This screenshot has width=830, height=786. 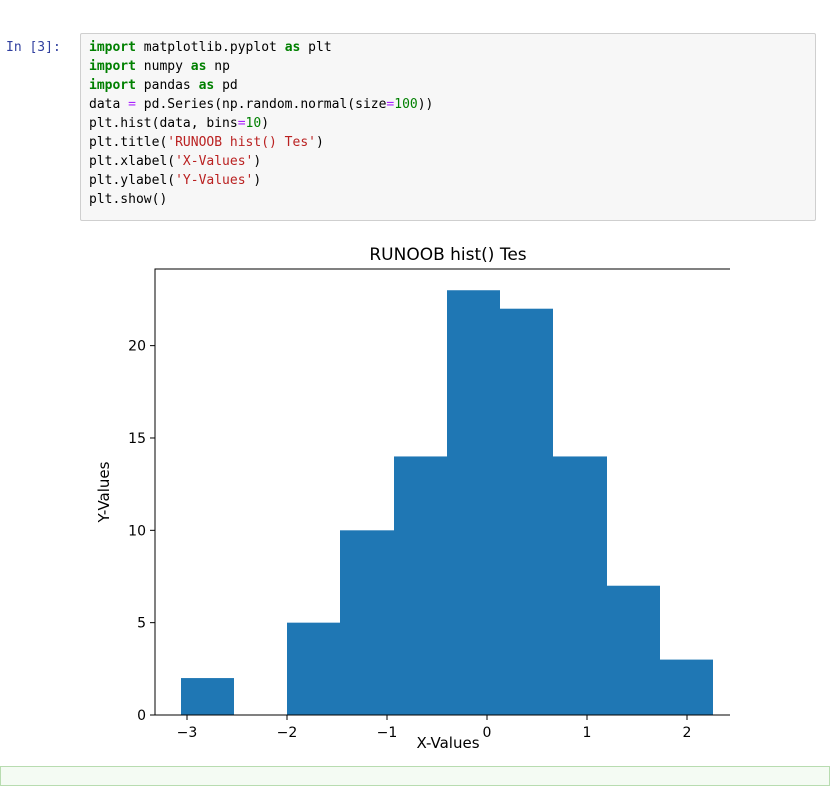 I want to click on x-tick-label: −2, so click(x=287, y=733).